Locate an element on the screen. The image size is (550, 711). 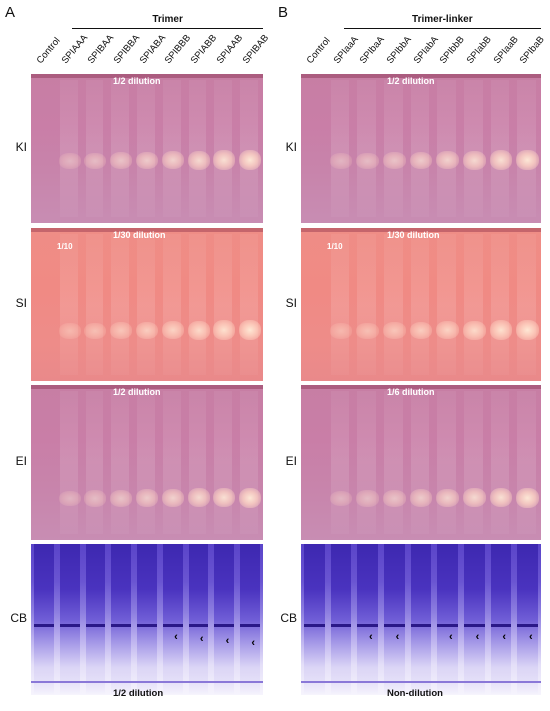
gel-cb-0: ‹ ‹ ‹ ‹ is located at coordinates (147, 619).